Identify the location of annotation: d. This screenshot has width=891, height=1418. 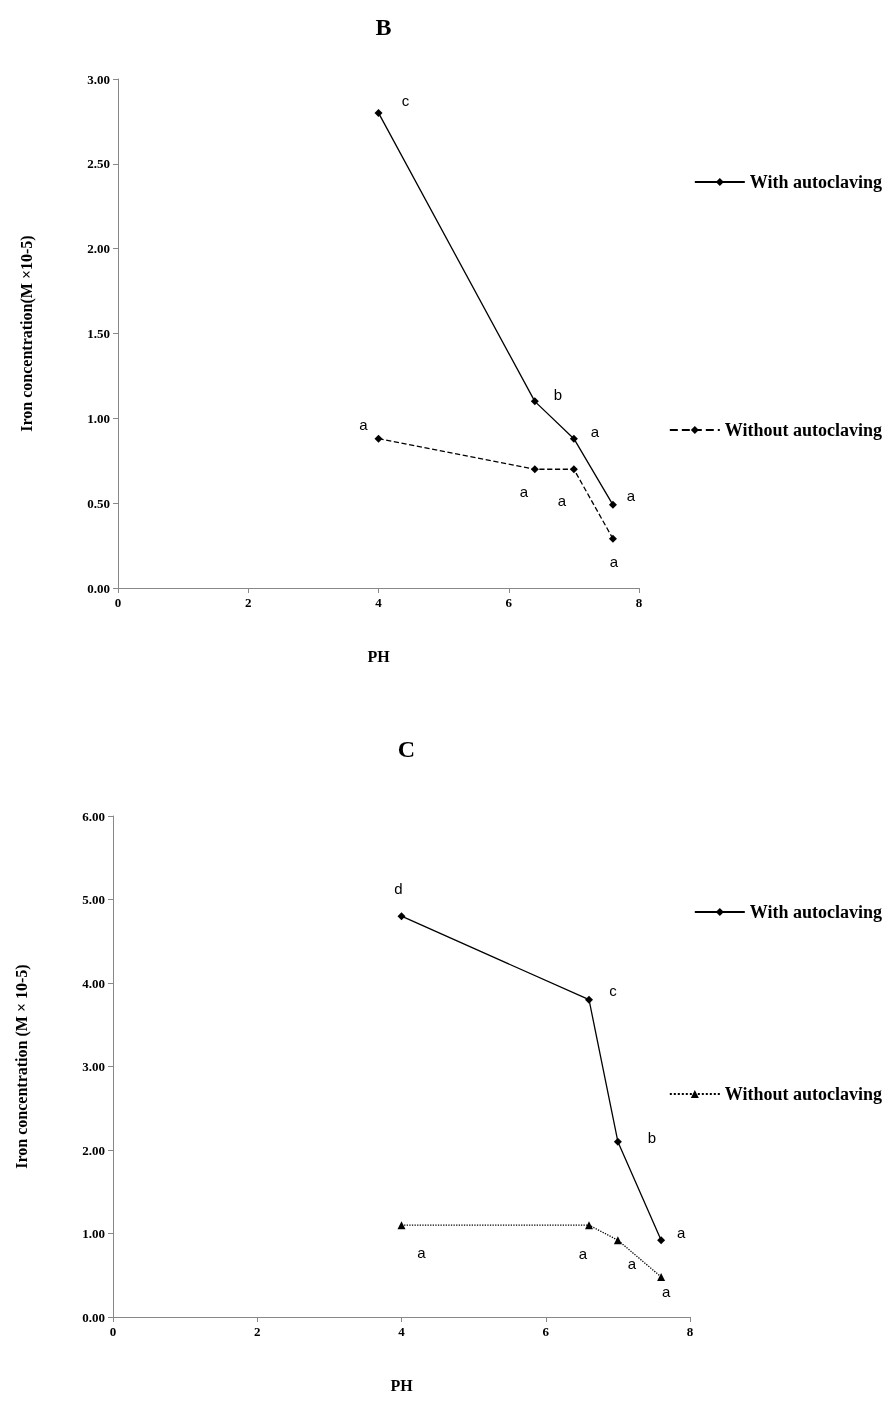
(398, 888).